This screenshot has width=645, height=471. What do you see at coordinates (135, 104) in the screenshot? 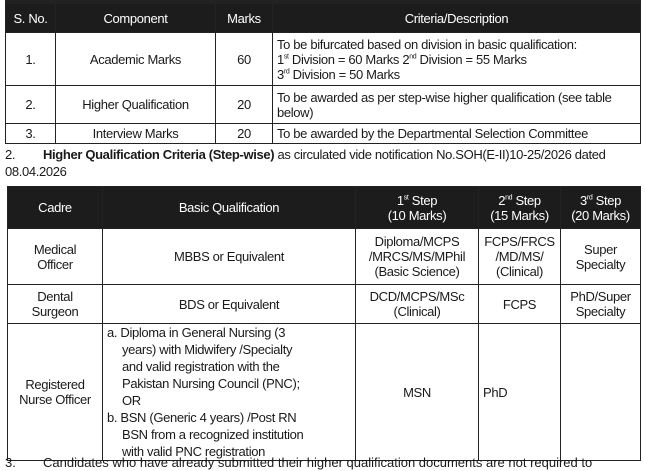
I see `row-component: Higher Qualification` at bounding box center [135, 104].